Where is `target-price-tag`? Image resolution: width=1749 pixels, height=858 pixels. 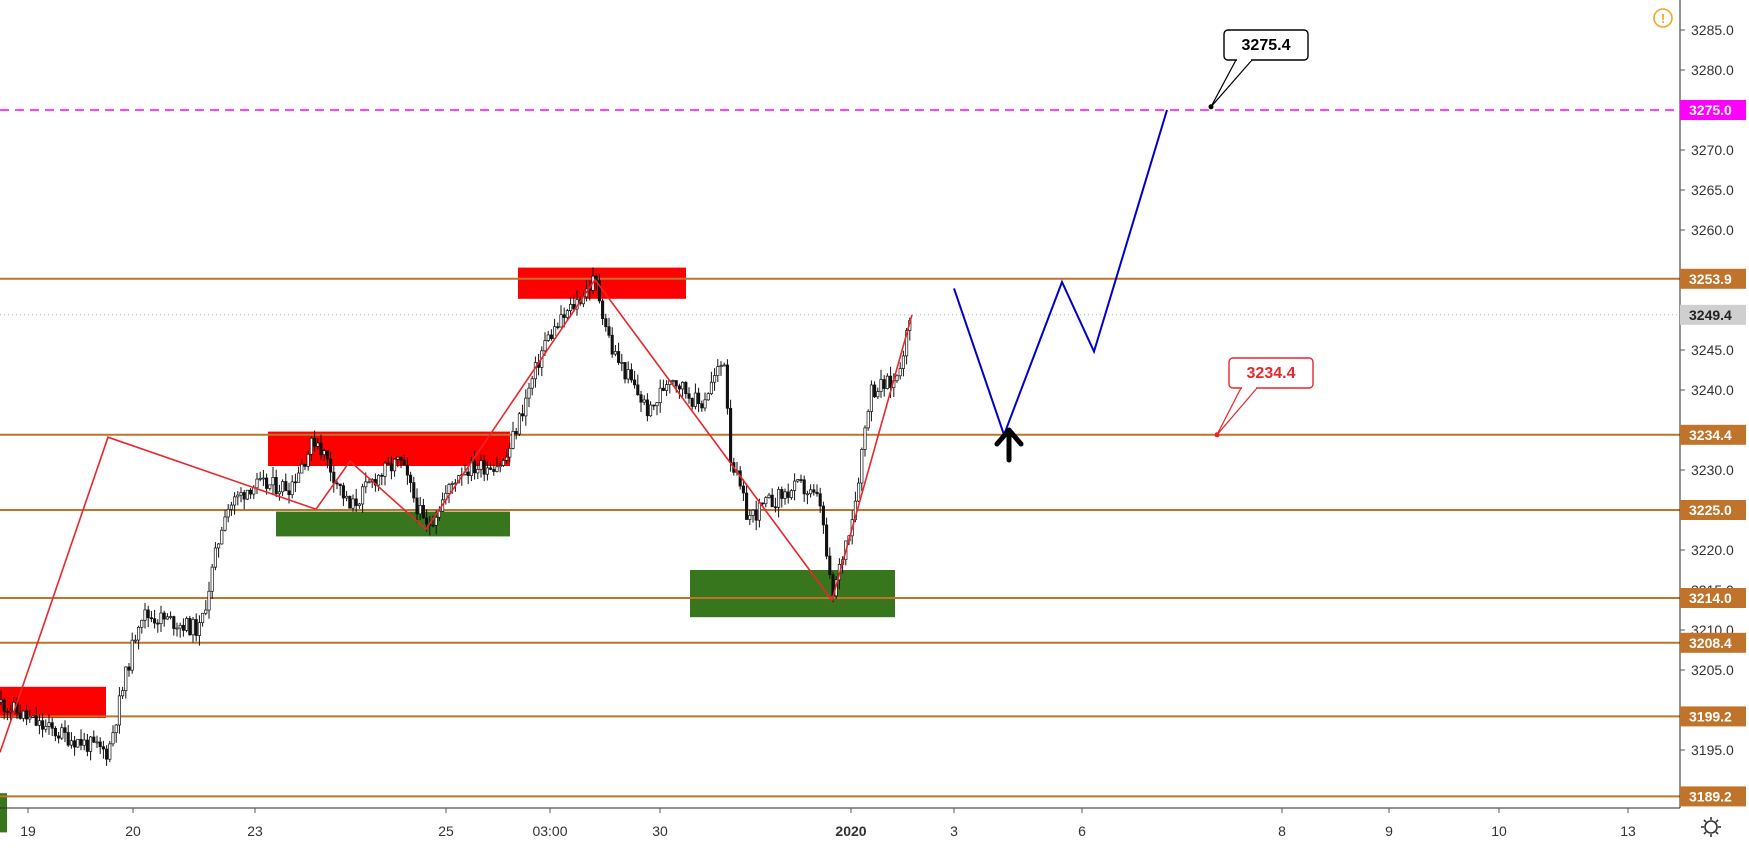 target-price-tag is located at coordinates (1713, 110).